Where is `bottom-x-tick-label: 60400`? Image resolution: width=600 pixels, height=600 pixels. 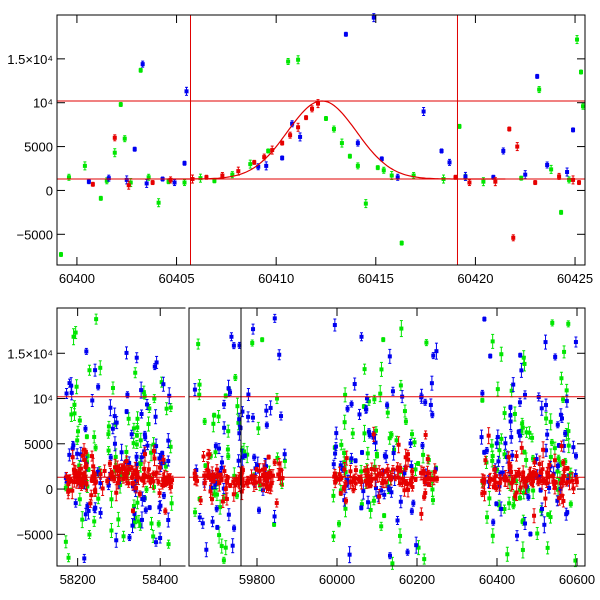 bottom-x-tick-label: 60400 is located at coordinates (497, 579).